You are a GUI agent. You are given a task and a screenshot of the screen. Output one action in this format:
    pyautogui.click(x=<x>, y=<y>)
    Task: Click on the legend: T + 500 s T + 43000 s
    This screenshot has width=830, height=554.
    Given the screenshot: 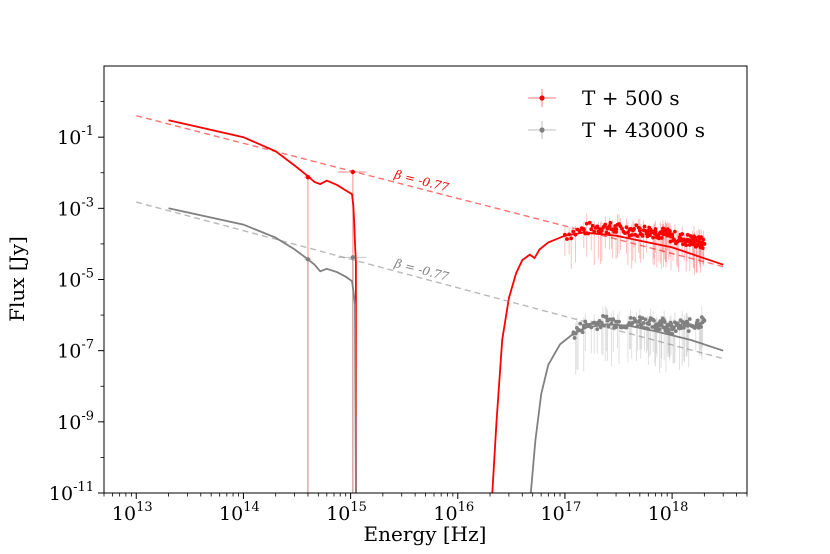 What is the action you would take?
    pyautogui.click(x=616, y=114)
    